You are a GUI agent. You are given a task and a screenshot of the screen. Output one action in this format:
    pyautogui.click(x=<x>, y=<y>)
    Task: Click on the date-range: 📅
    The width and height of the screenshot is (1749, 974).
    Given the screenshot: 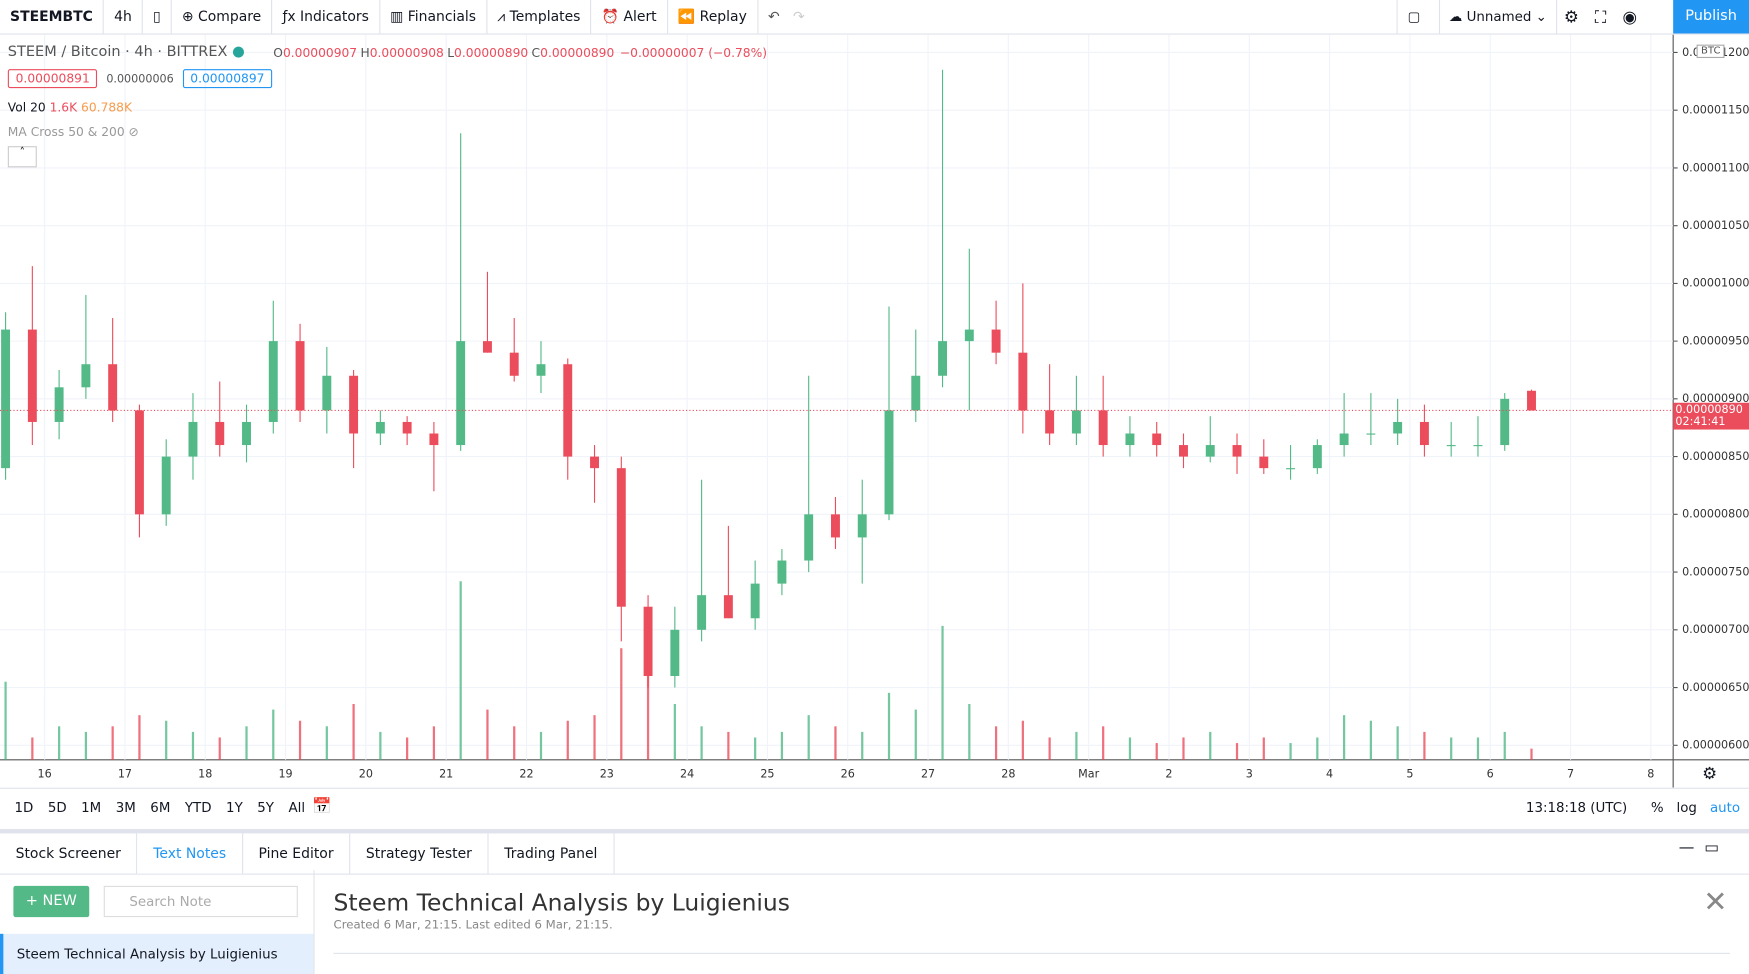 What is the action you would take?
    pyautogui.click(x=322, y=806)
    